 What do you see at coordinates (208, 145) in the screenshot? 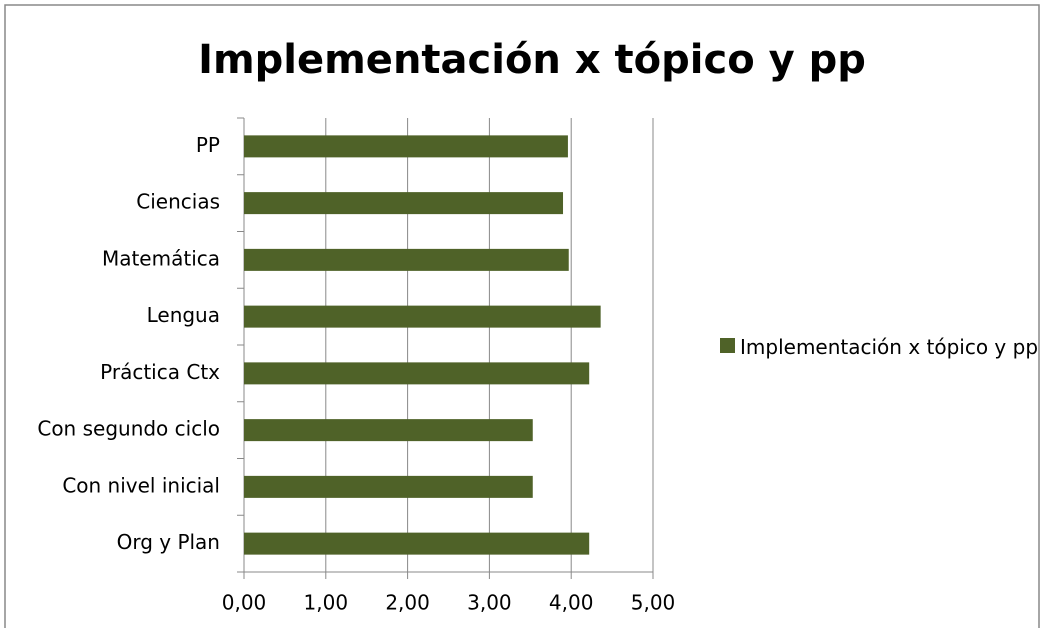
I see `y-tick-label: PP` at bounding box center [208, 145].